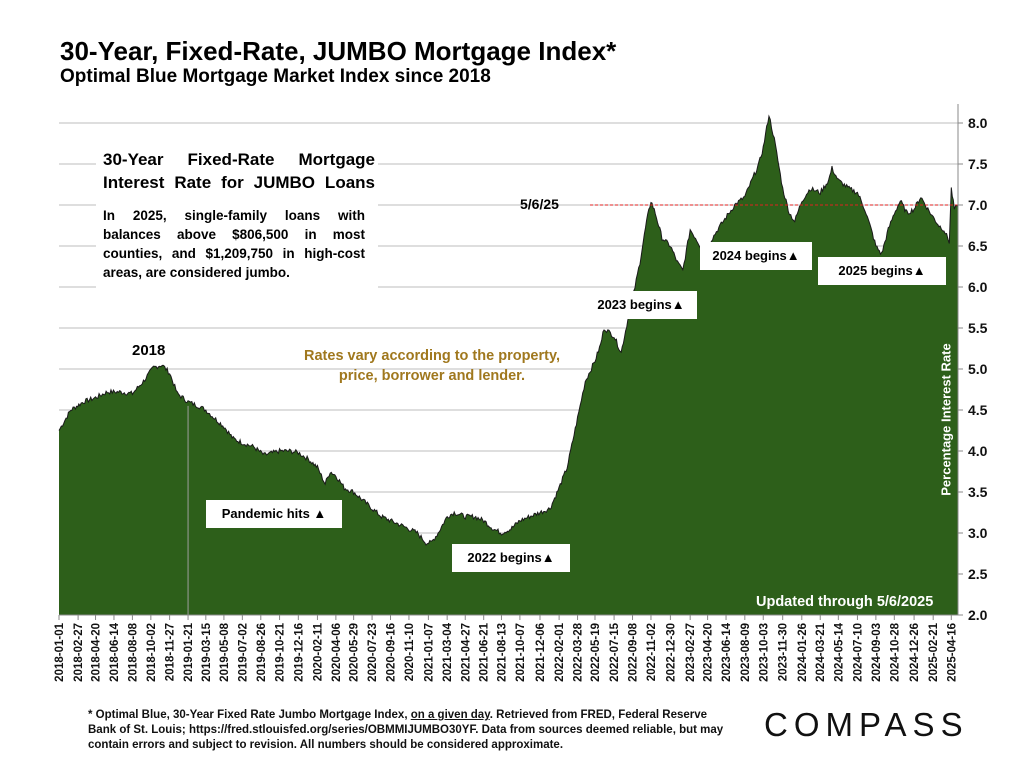 The width and height of the screenshot is (1024, 768). I want to click on x-tick-label: 2023-08-09, so click(746, 652).